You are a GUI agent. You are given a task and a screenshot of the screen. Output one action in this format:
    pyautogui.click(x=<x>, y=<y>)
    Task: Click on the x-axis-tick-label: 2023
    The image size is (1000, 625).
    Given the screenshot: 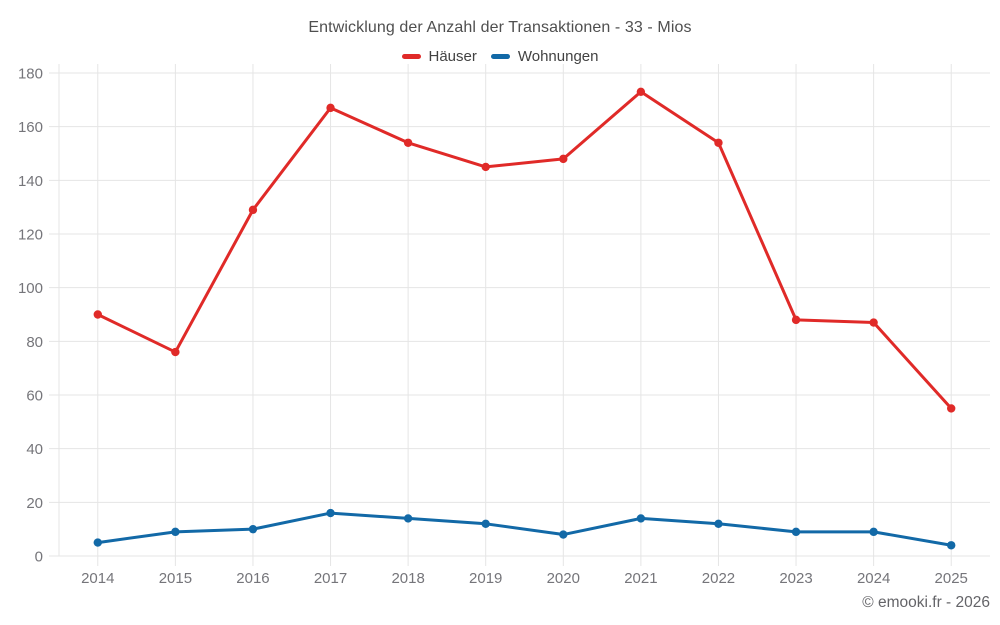 What is the action you would take?
    pyautogui.click(x=795, y=578)
    